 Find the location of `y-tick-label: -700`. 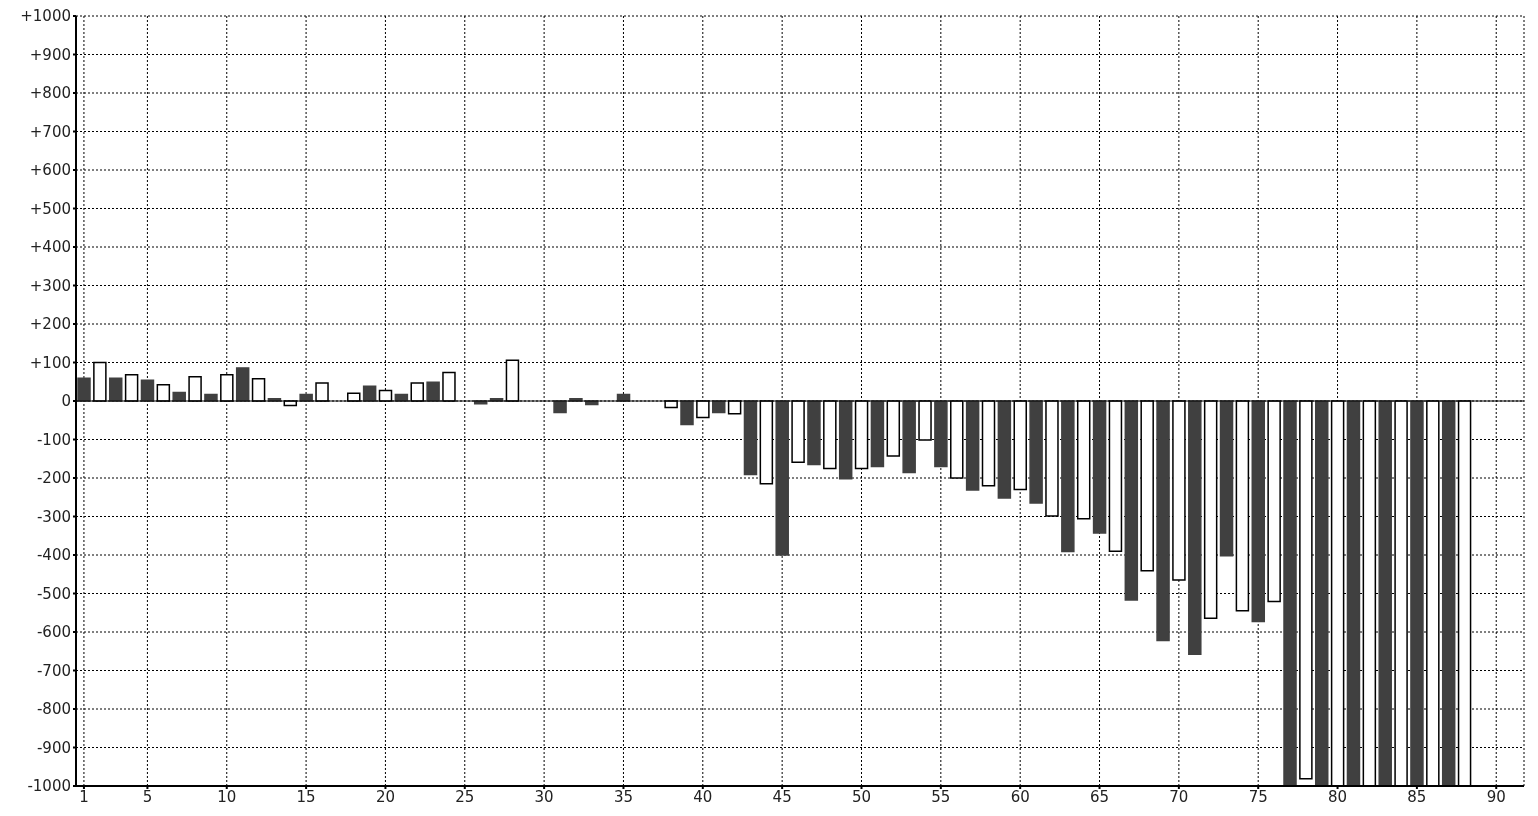

y-tick-label: -700 is located at coordinates (53, 670).